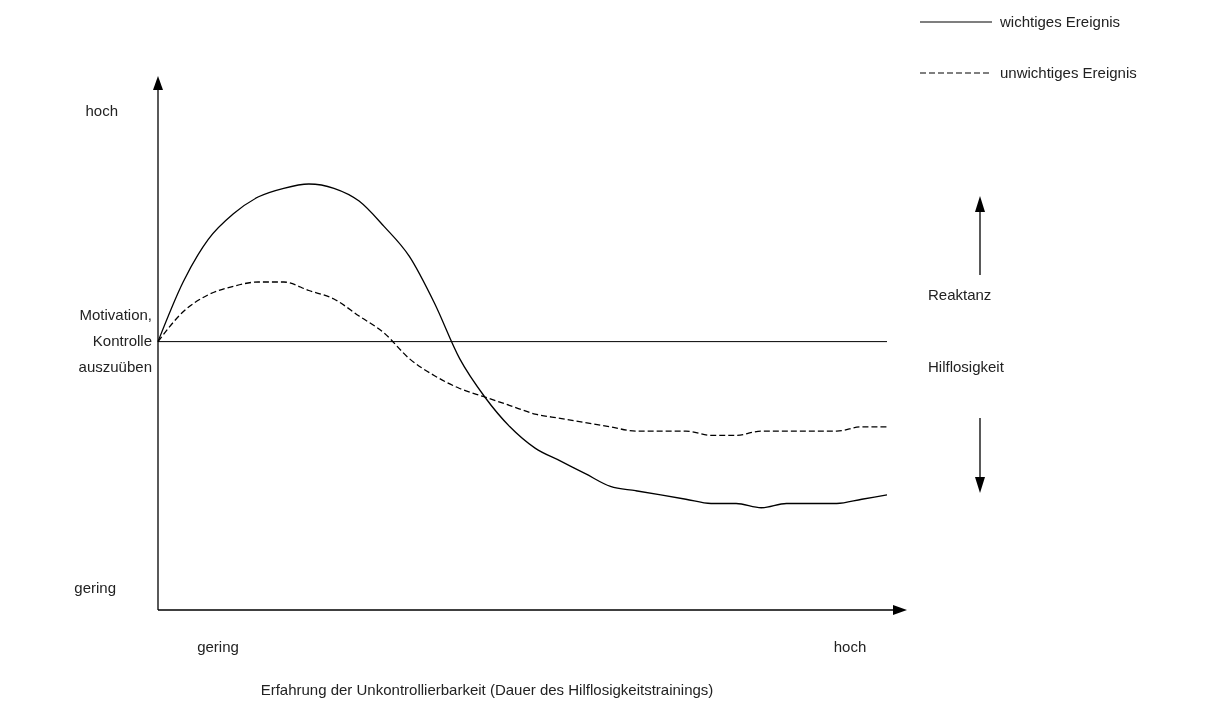 The height and width of the screenshot is (710, 1211). What do you see at coordinates (115, 340) in the screenshot?
I see `ref-line-label: Motivation, Kontrolle auszuüben` at bounding box center [115, 340].